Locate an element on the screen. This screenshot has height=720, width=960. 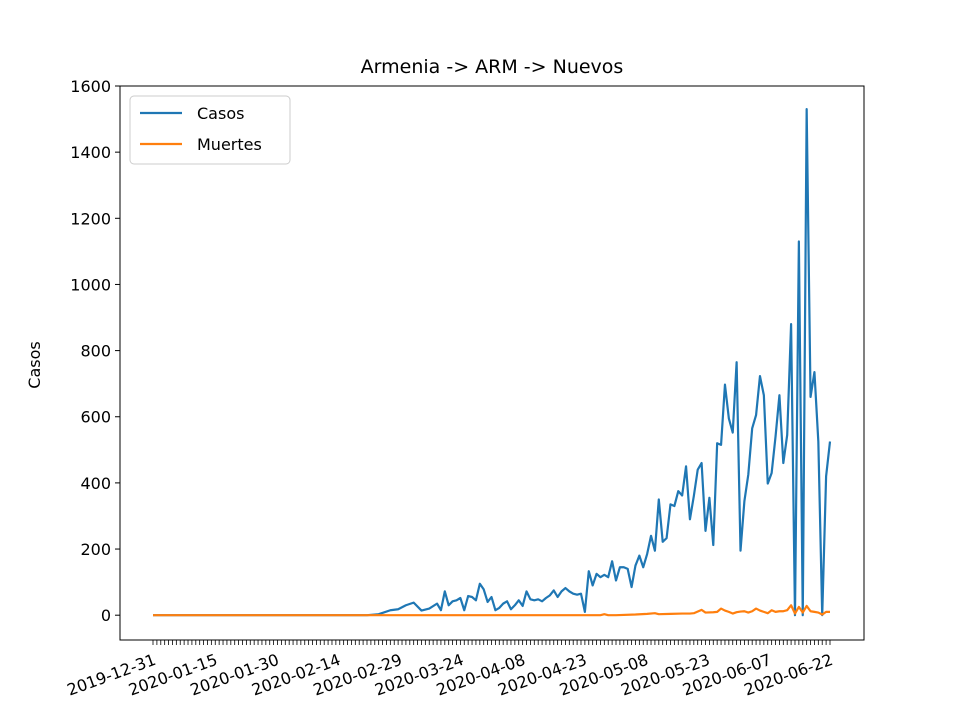
chart-title: Armenia -> ARM -> Nuevos is located at coordinates (492, 67).